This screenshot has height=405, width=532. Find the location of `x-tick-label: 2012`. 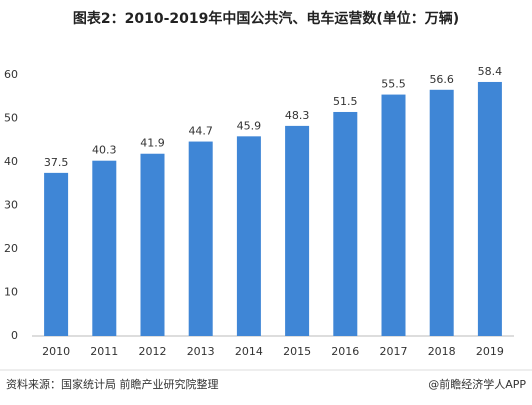

x-tick-label: 2012 is located at coordinates (153, 351).